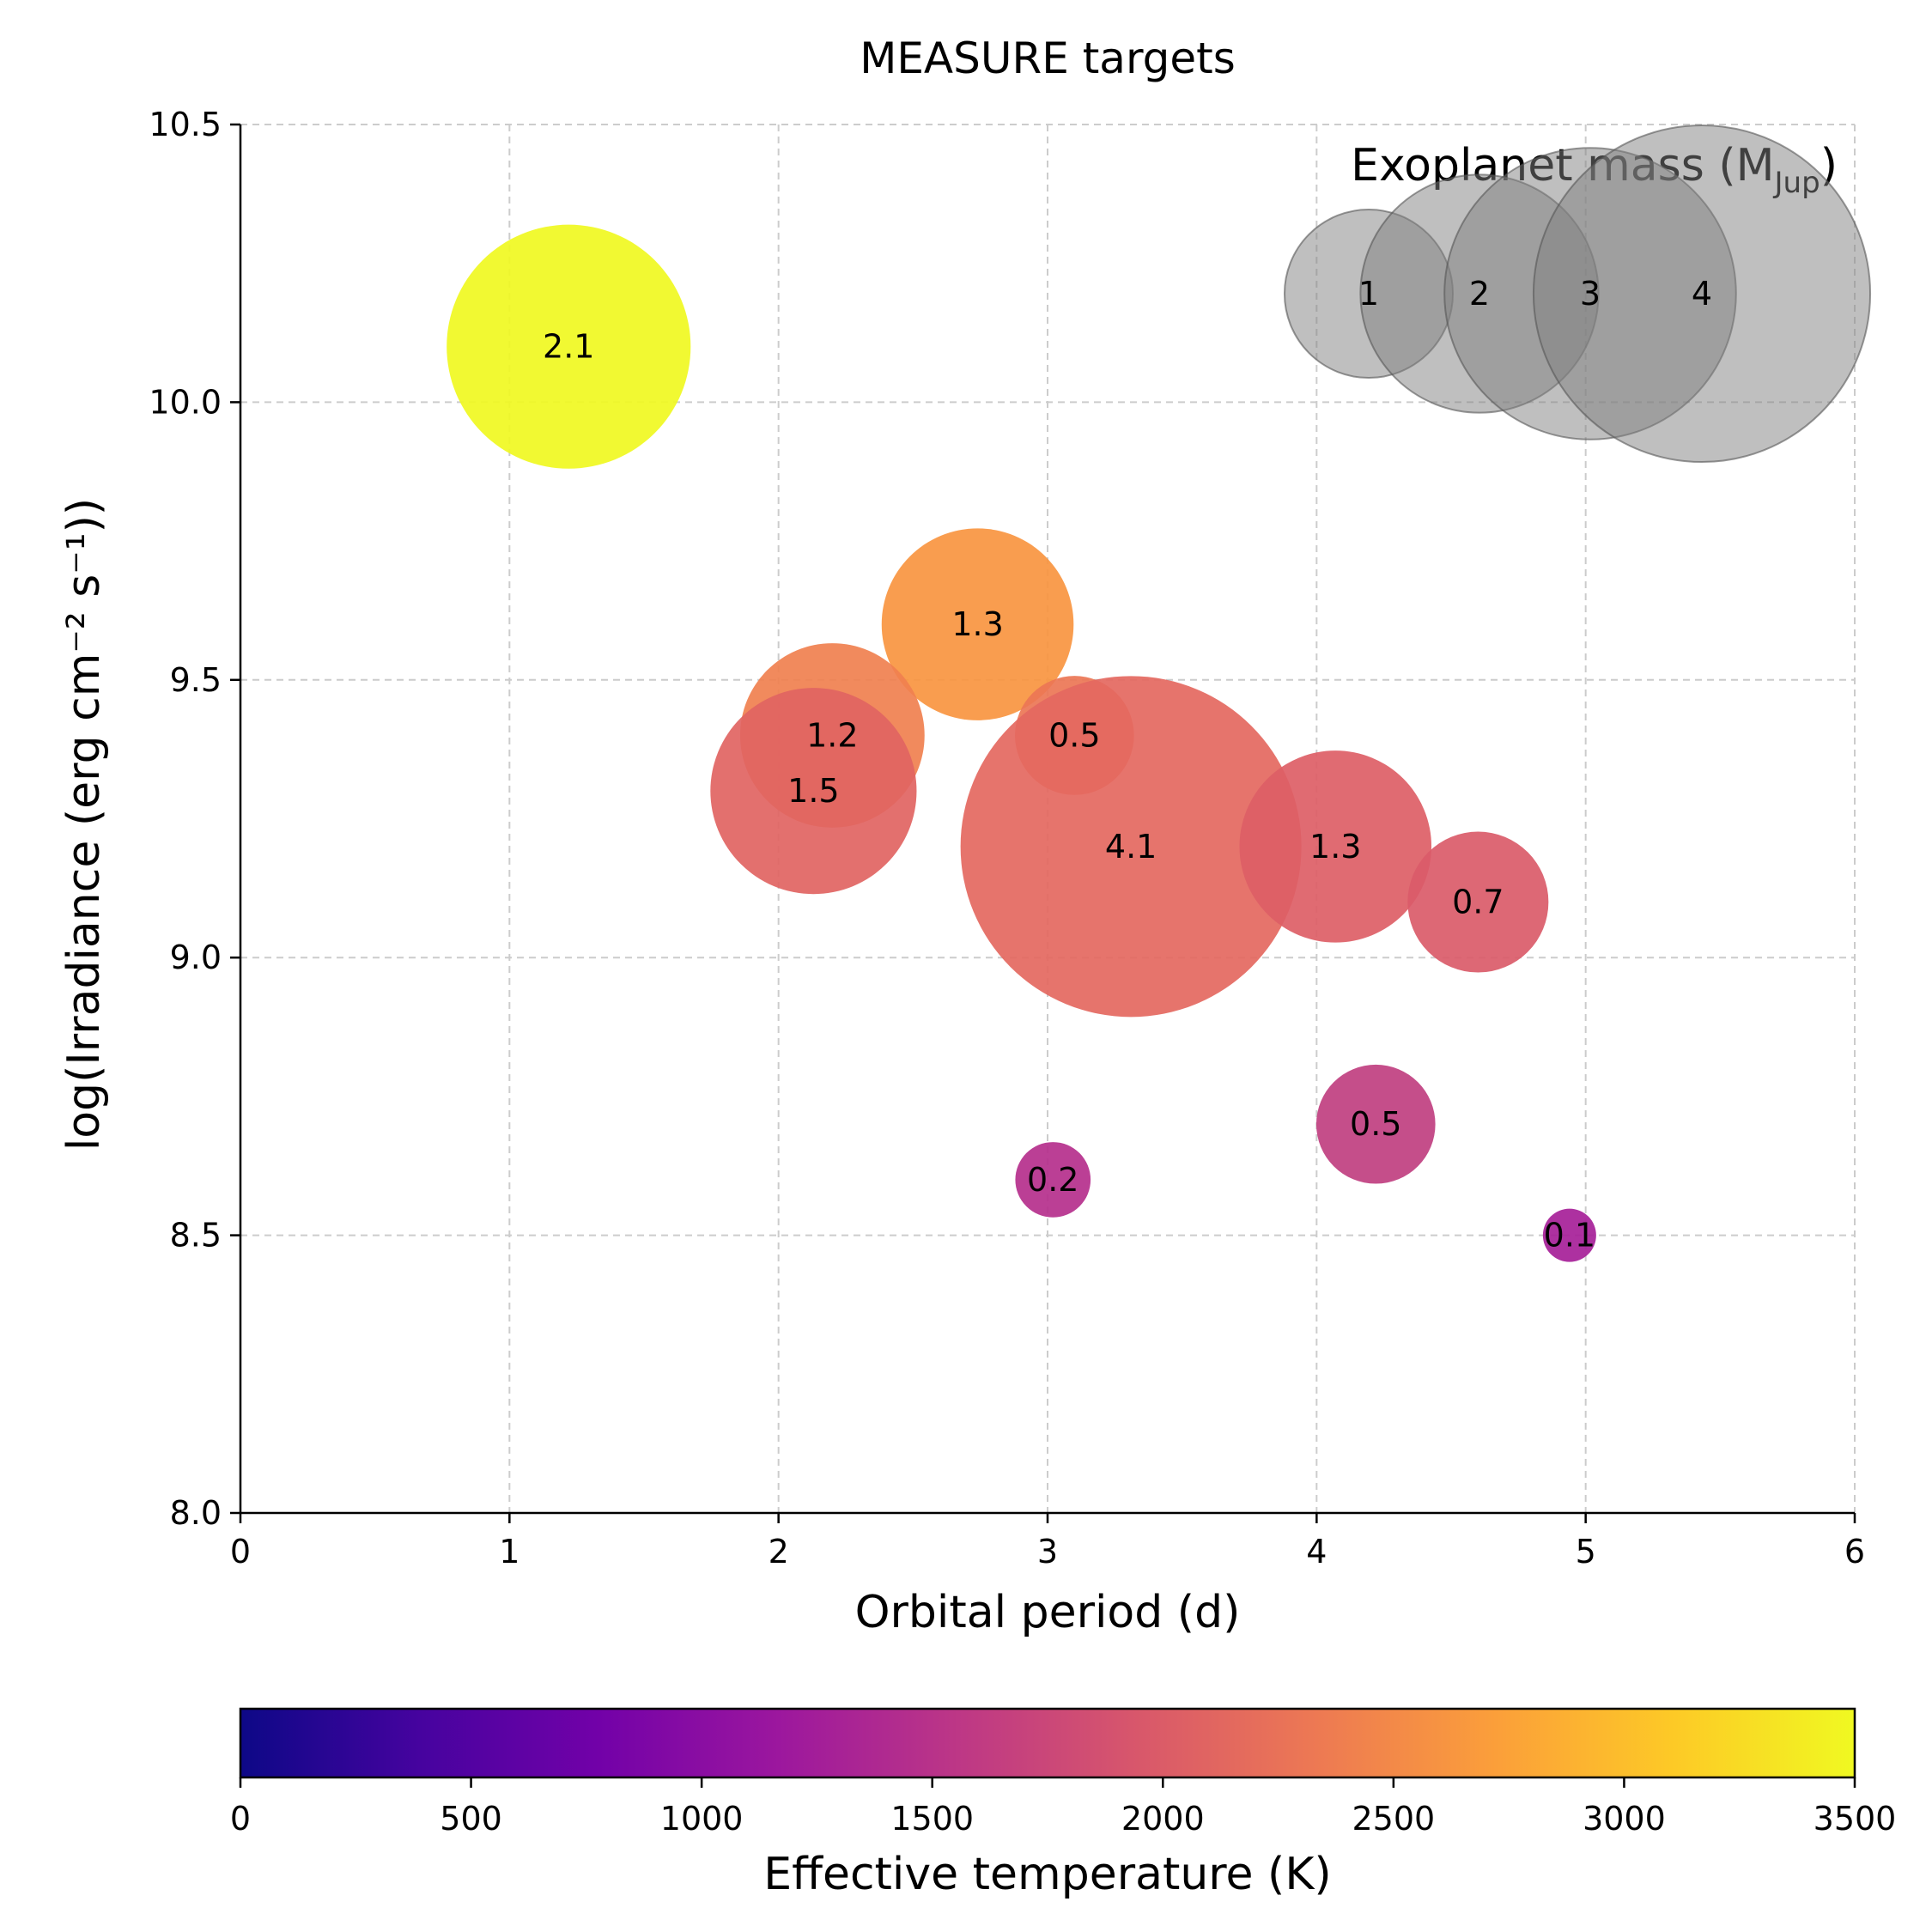 The height and width of the screenshot is (1932, 1932). What do you see at coordinates (196, 1513) in the screenshot?
I see `y-tick-label: 8.0` at bounding box center [196, 1513].